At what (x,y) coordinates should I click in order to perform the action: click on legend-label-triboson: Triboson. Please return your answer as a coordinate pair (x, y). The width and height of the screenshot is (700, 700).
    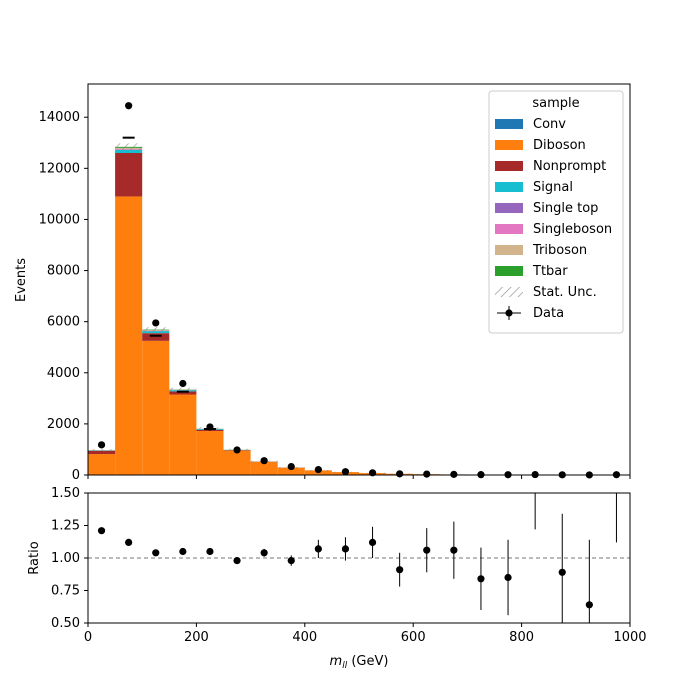
    Looking at the image, I should click on (559, 250).